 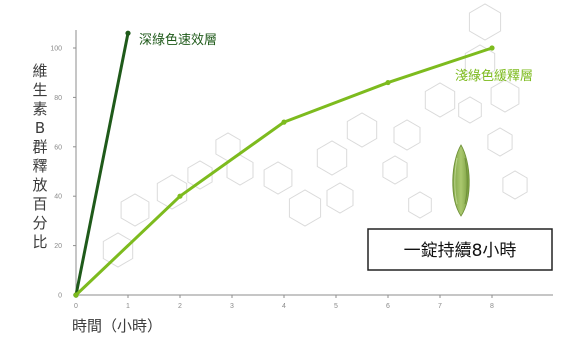 I want to click on y-tick-label: 0, so click(x=60, y=296).